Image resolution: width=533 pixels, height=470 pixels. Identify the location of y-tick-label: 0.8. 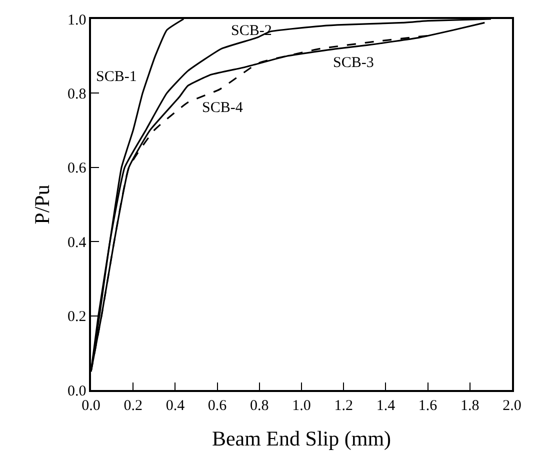
(77, 94).